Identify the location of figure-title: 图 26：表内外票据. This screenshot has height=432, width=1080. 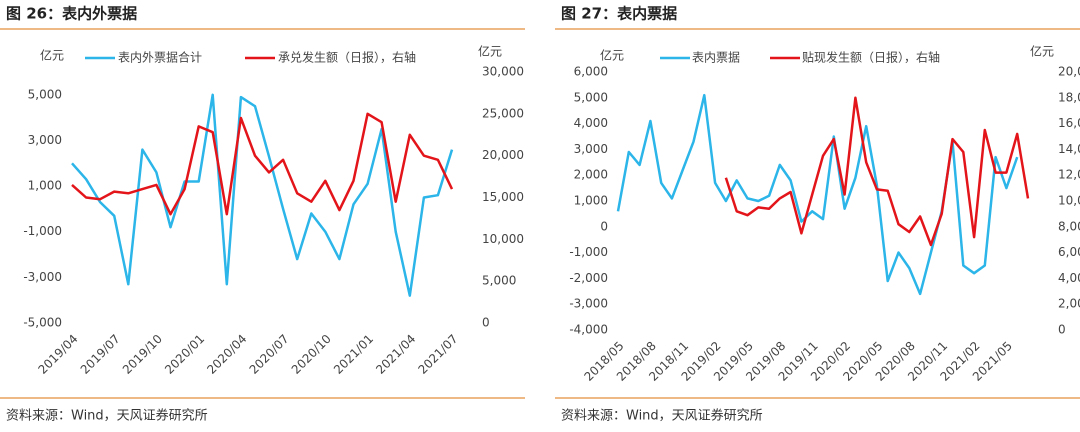
(71, 14).